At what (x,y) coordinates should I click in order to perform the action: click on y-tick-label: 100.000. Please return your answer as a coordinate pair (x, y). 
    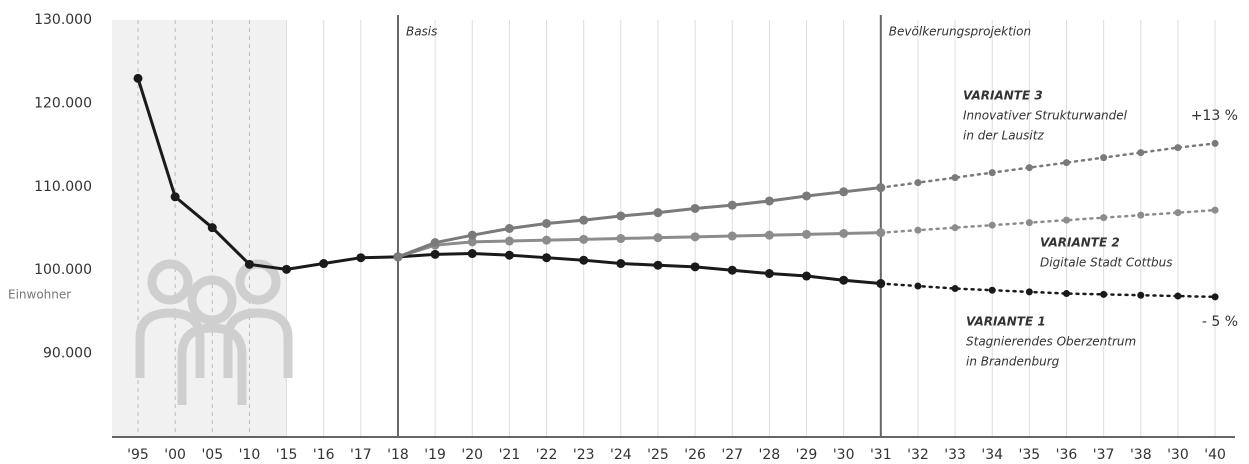
    Looking at the image, I should click on (63, 270).